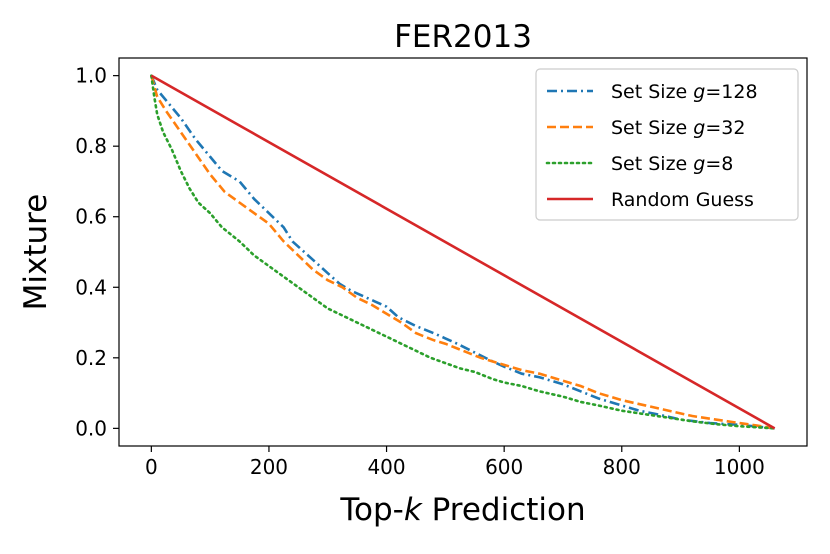  I want to click on x-axis-label: Top-k Prediction, so click(462, 510).